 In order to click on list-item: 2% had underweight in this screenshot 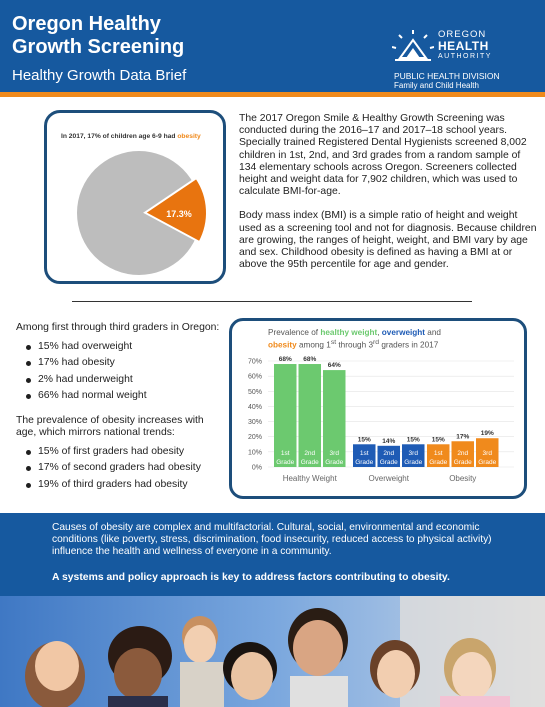, I will do `click(121, 380)`.